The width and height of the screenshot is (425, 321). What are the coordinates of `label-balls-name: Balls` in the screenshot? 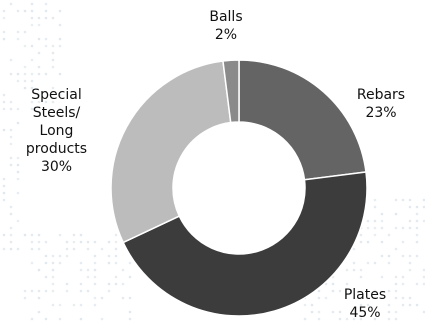 It's located at (226, 17).